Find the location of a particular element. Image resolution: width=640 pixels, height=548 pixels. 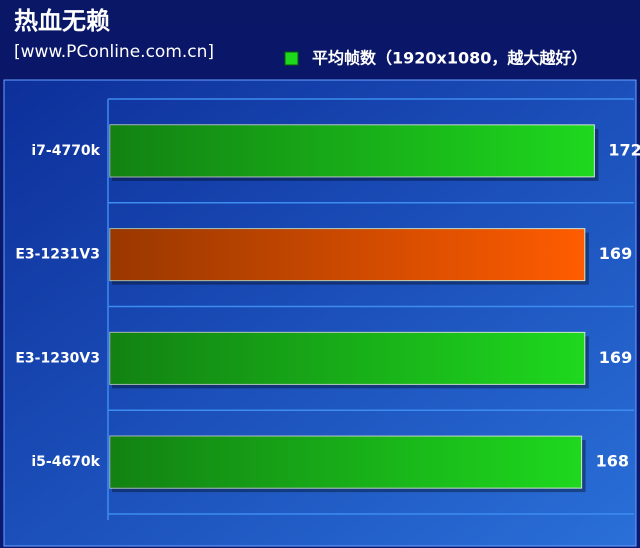

legend-label: 平均帧数（1920x1080，越大越好） is located at coordinates (449, 58).